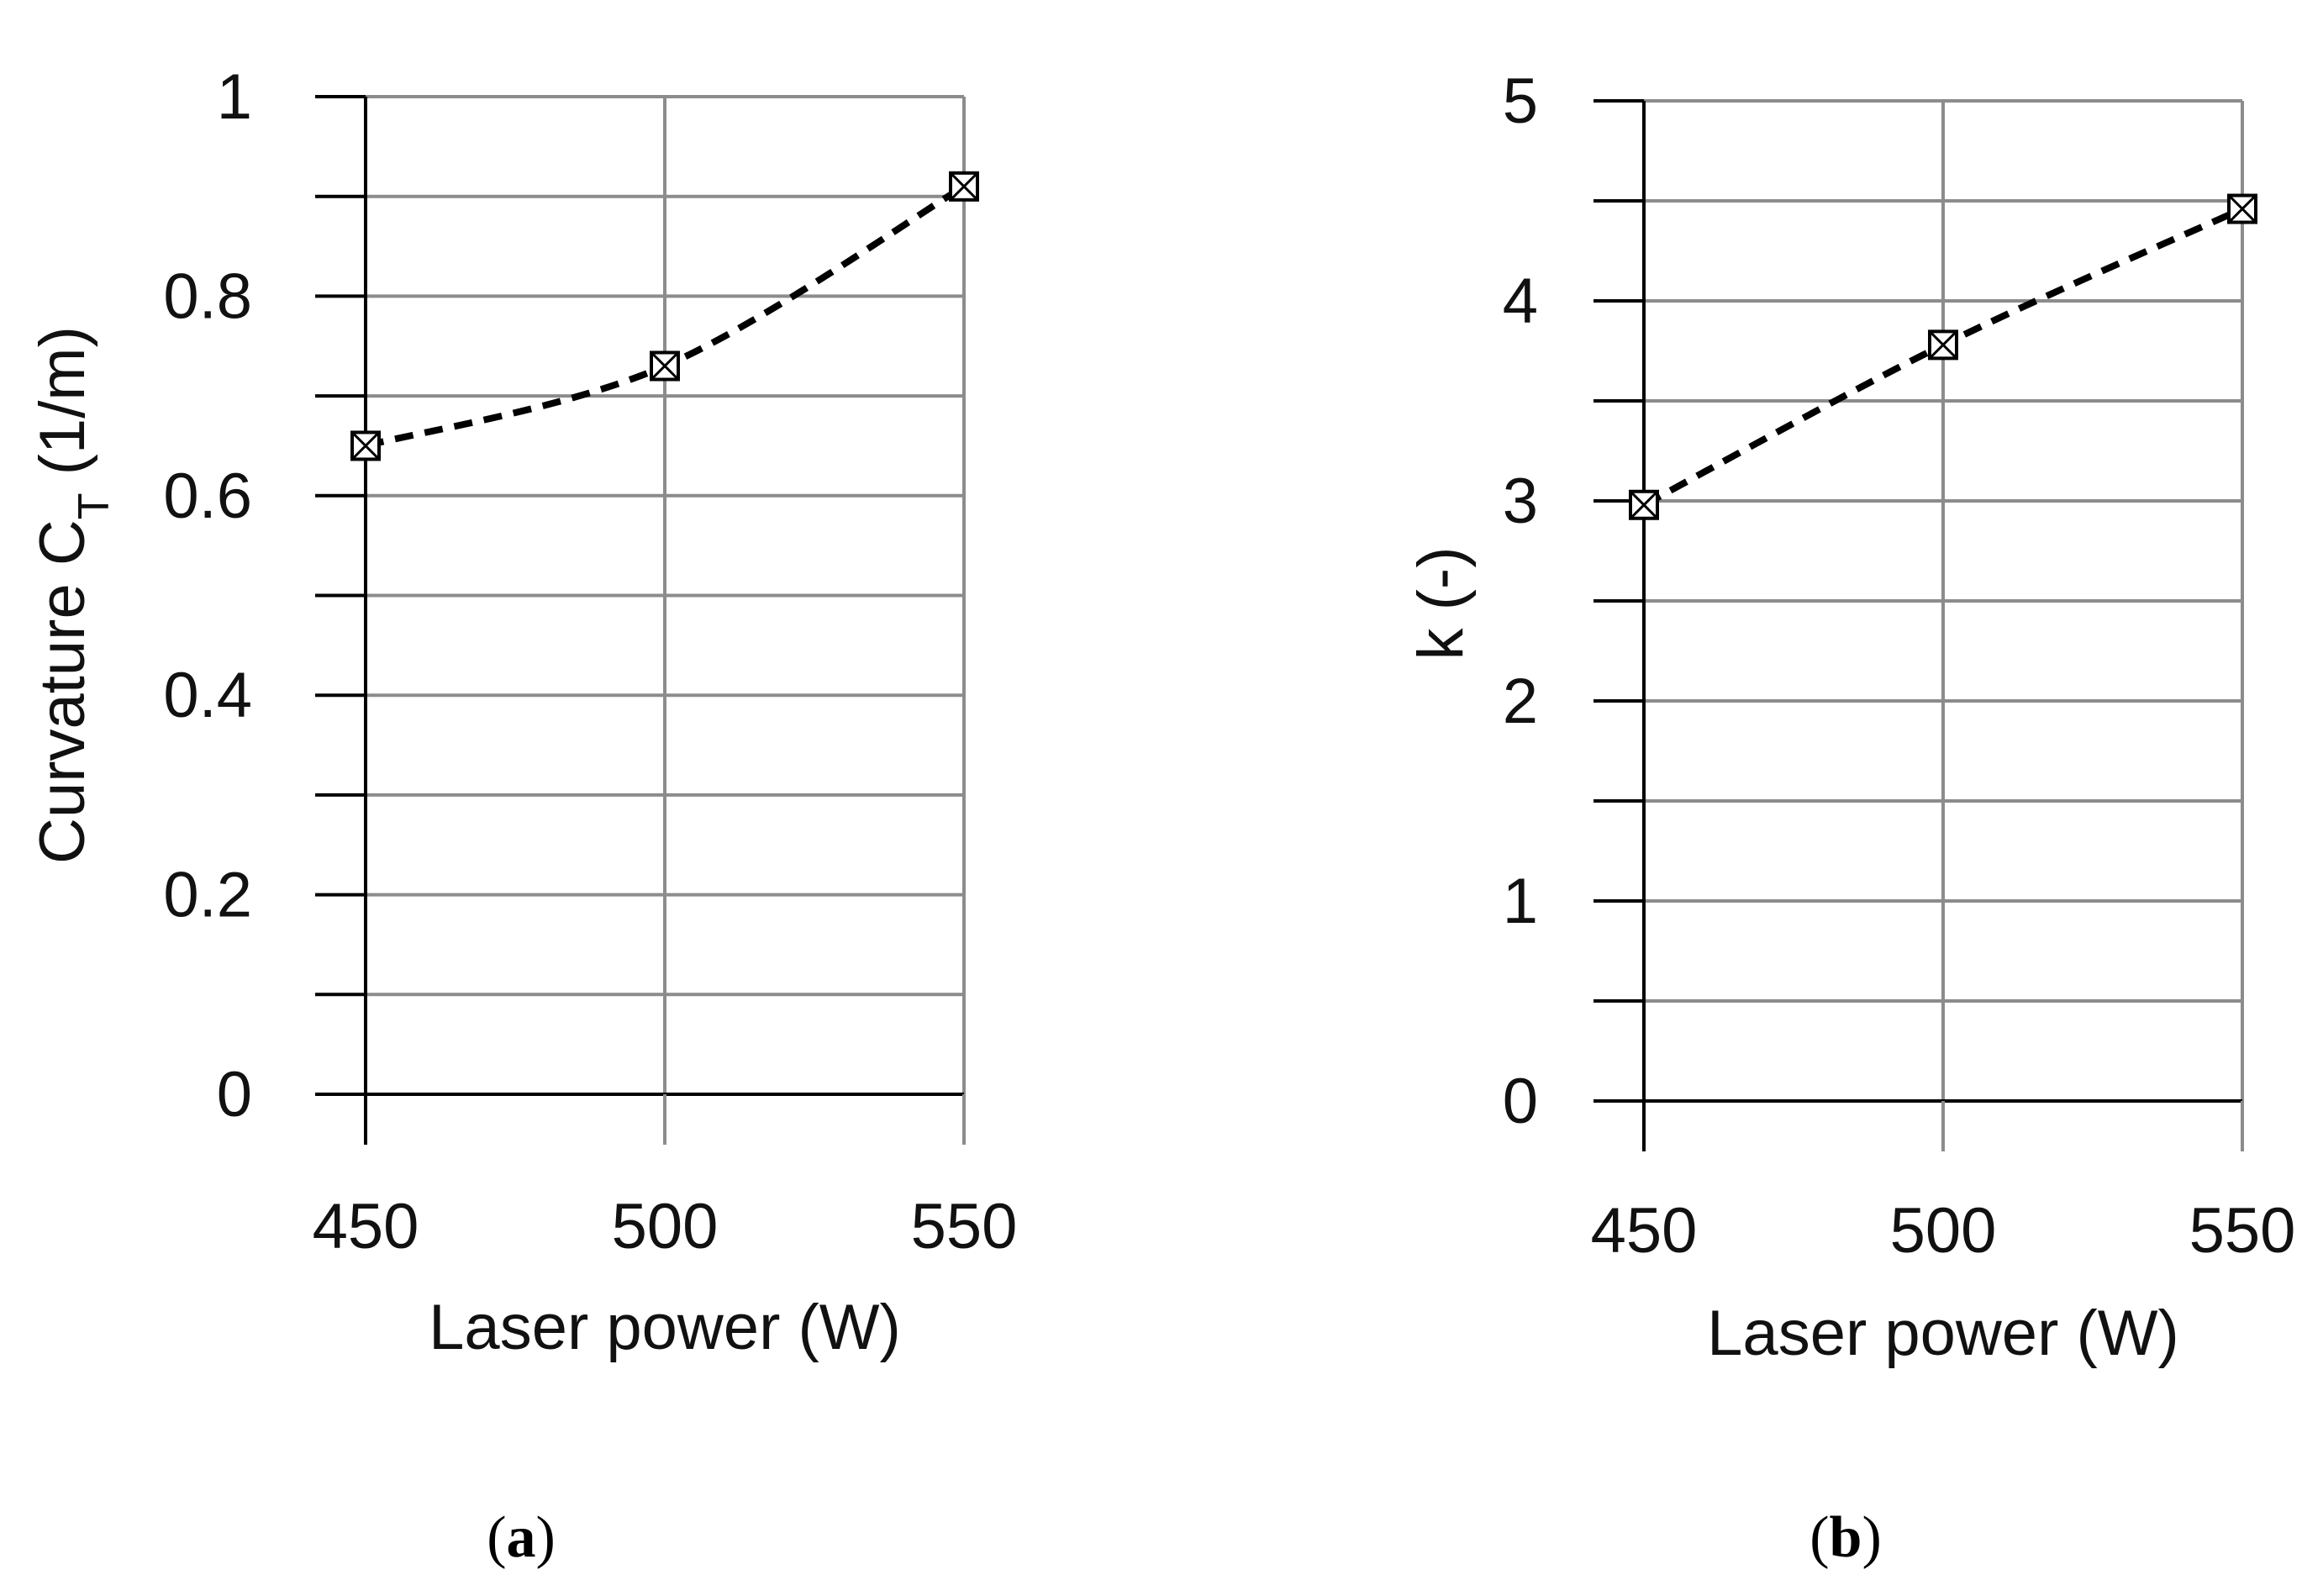 This screenshot has width=2323, height=1596. What do you see at coordinates (207, 496) in the screenshot?
I see `y-tick-label: 0.6` at bounding box center [207, 496].